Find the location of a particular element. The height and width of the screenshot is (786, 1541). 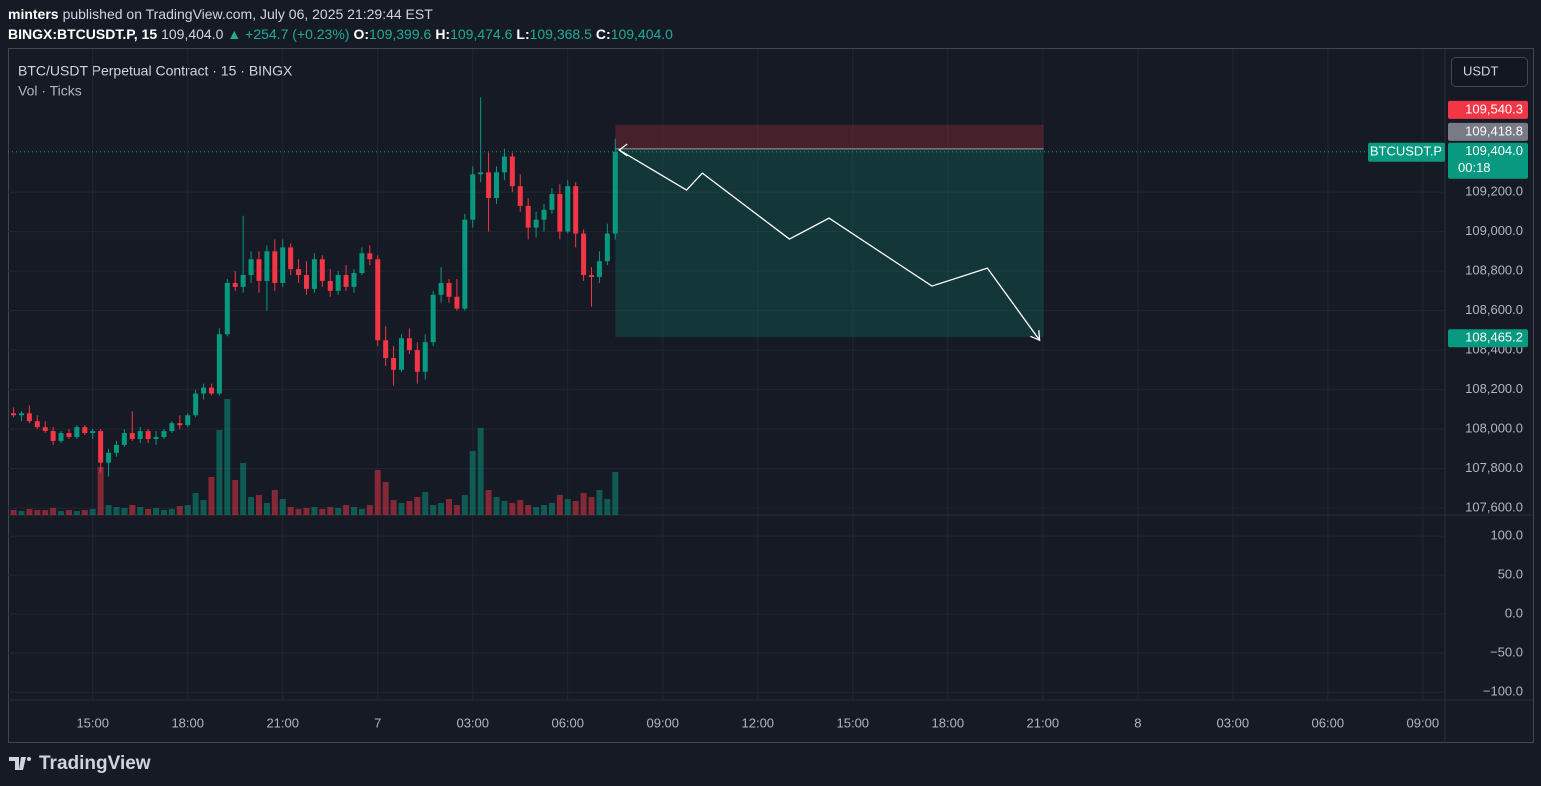

lower-tick-label: −100.0 is located at coordinates (1503, 691).